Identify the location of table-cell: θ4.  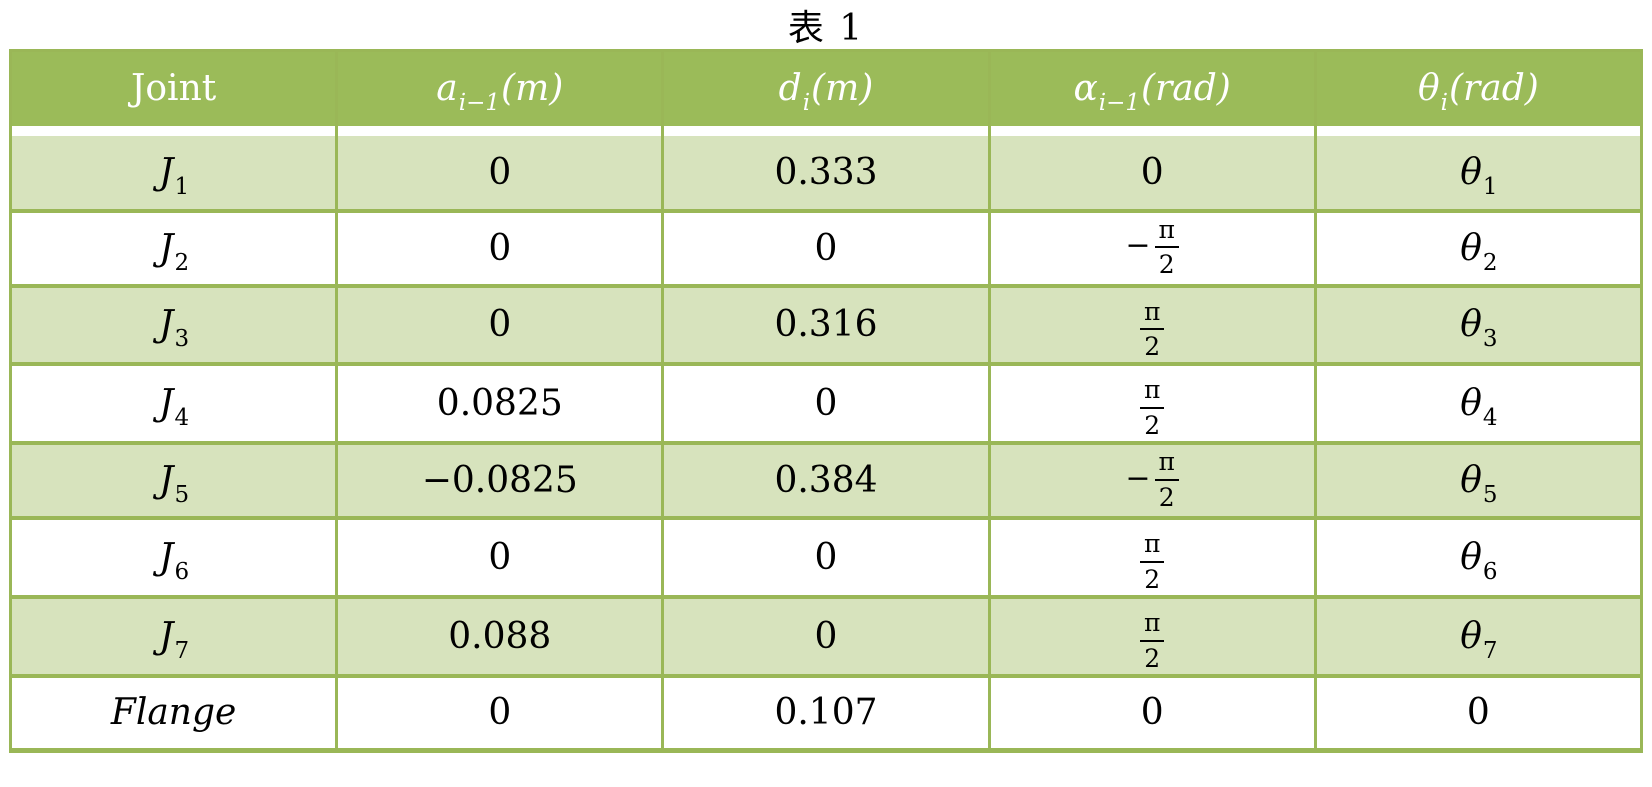
(1478, 404).